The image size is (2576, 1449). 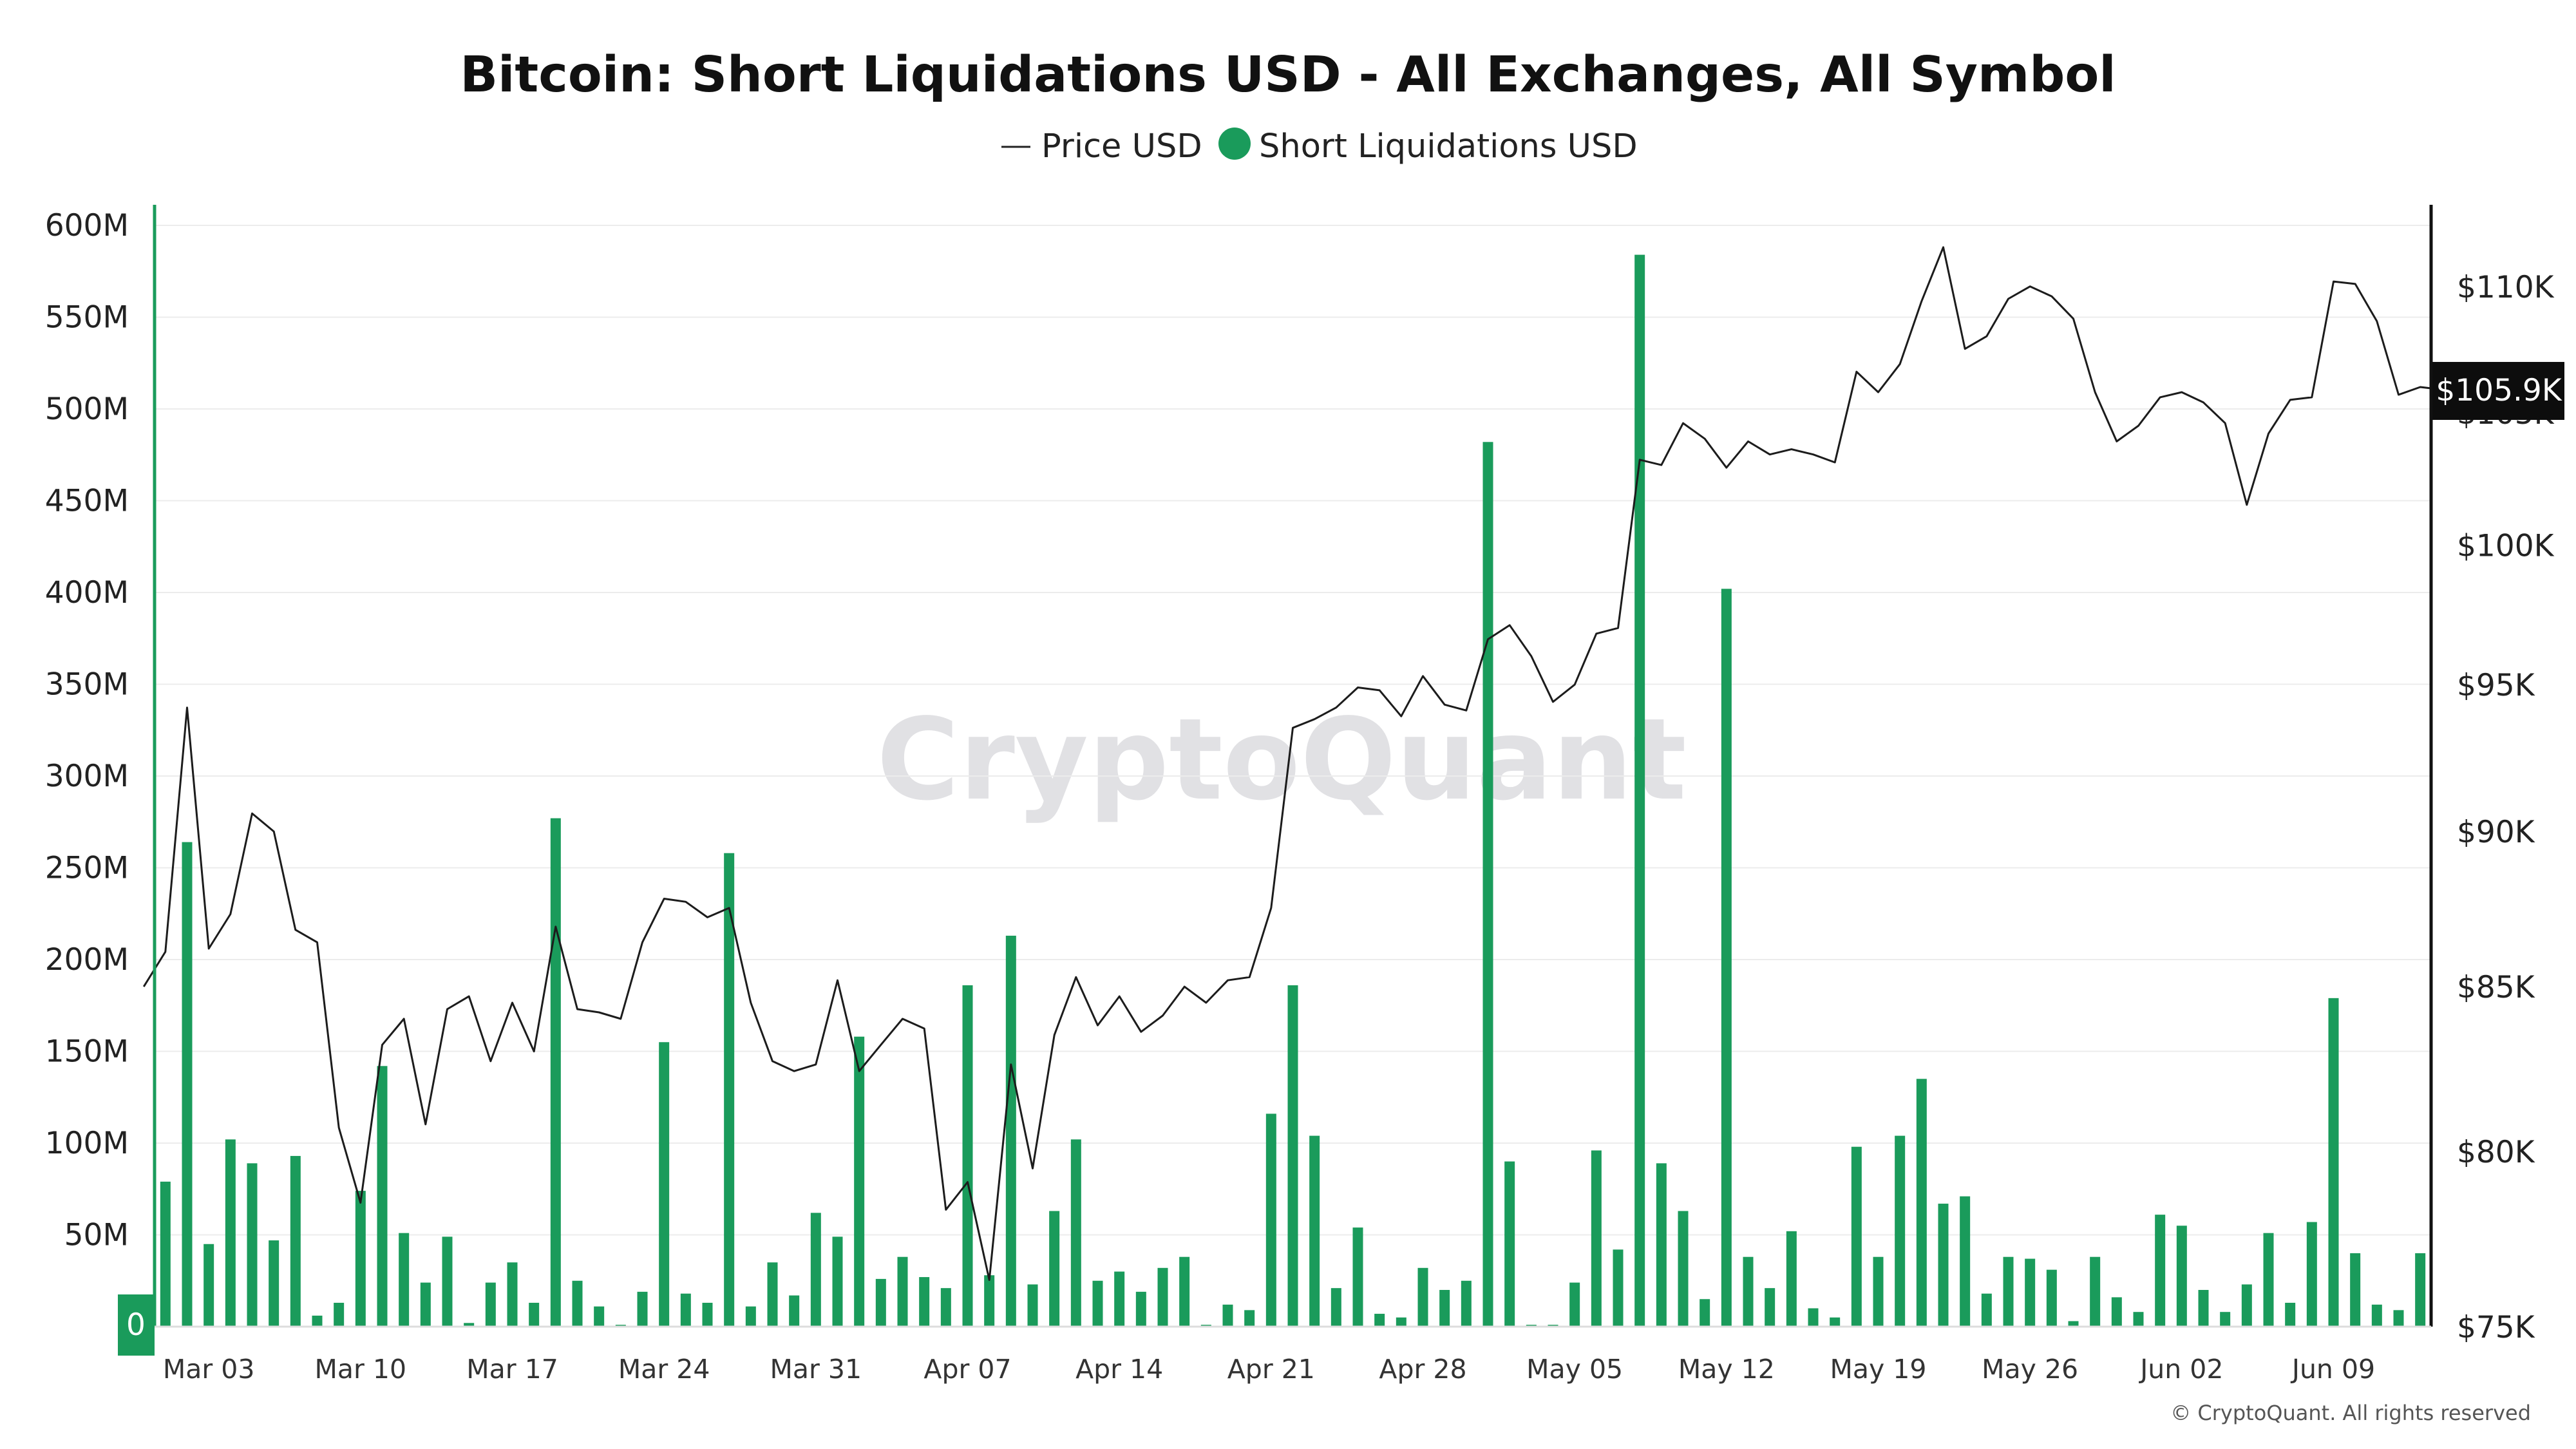 I want to click on legend-price-label: Price USD, so click(x=1122, y=147).